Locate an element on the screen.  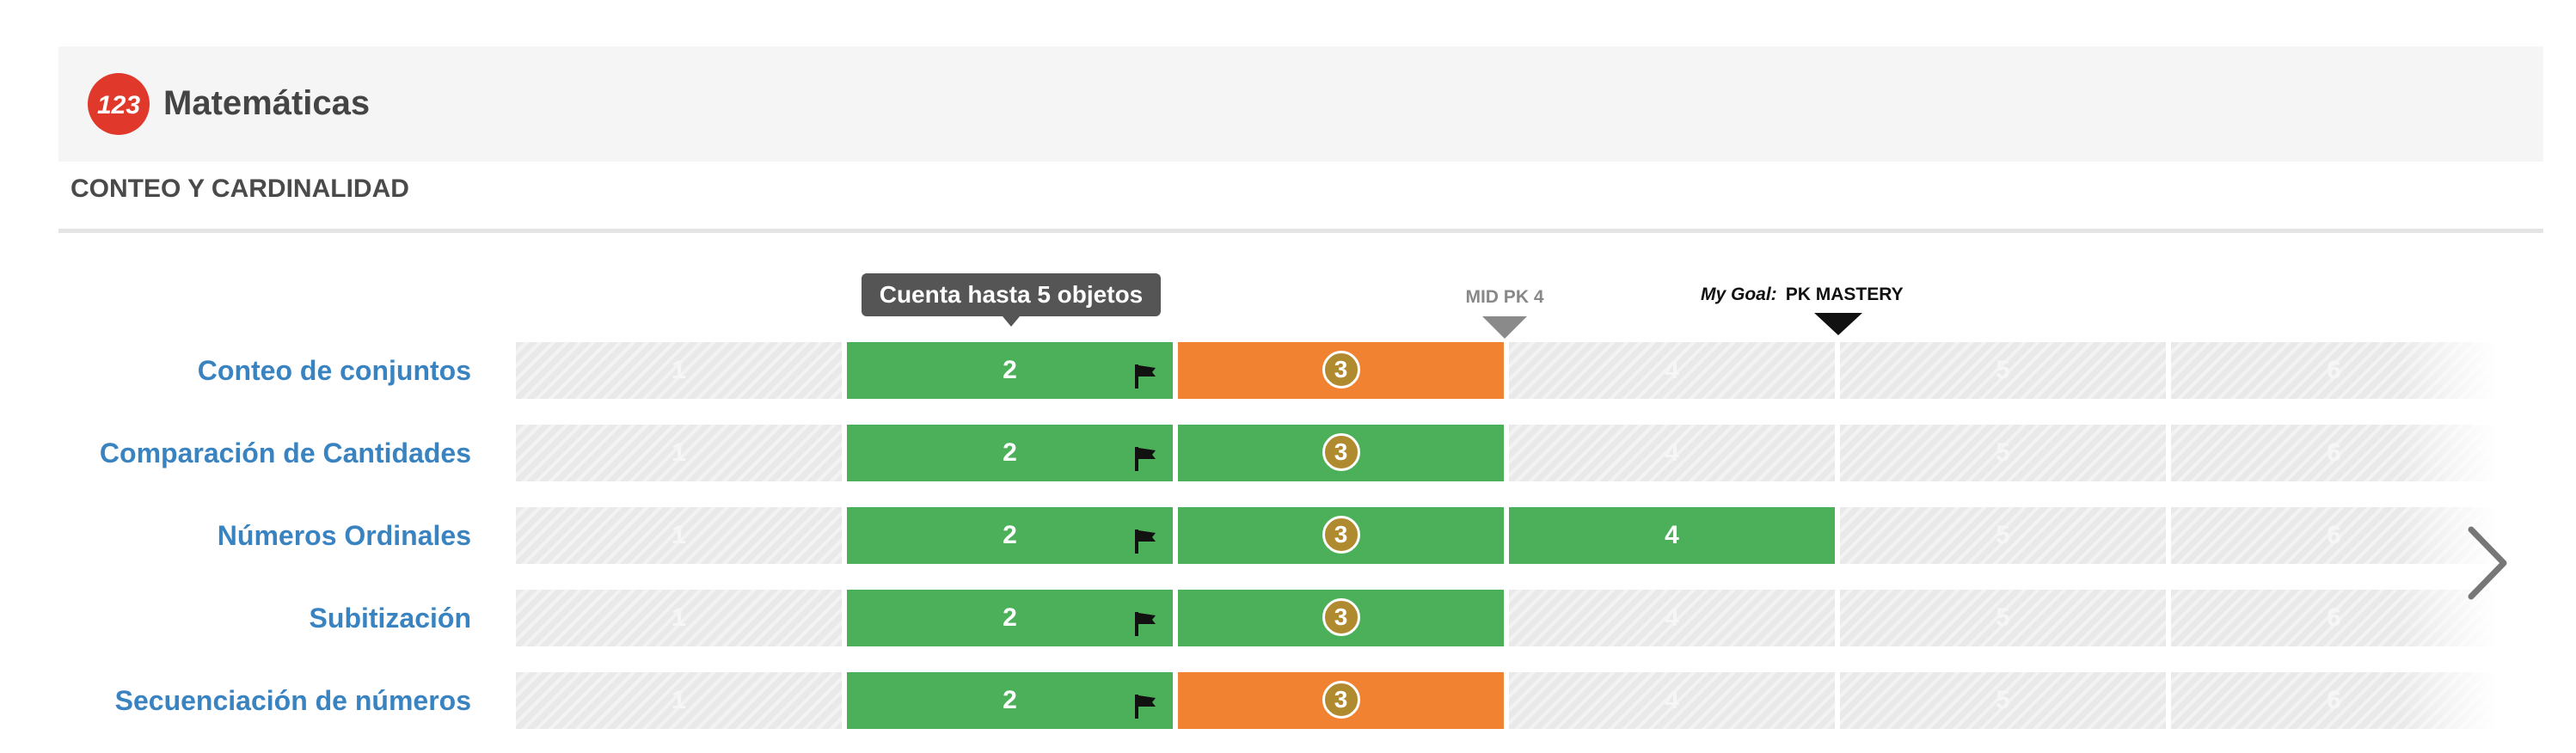
logo-text: 123 is located at coordinates (119, 105).